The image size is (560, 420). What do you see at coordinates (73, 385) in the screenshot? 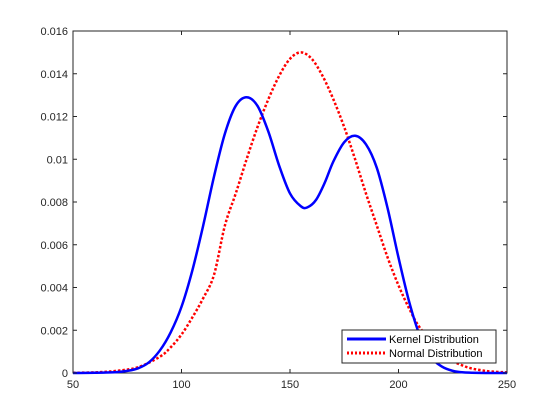
I see `x-tick-label: 50` at bounding box center [73, 385].